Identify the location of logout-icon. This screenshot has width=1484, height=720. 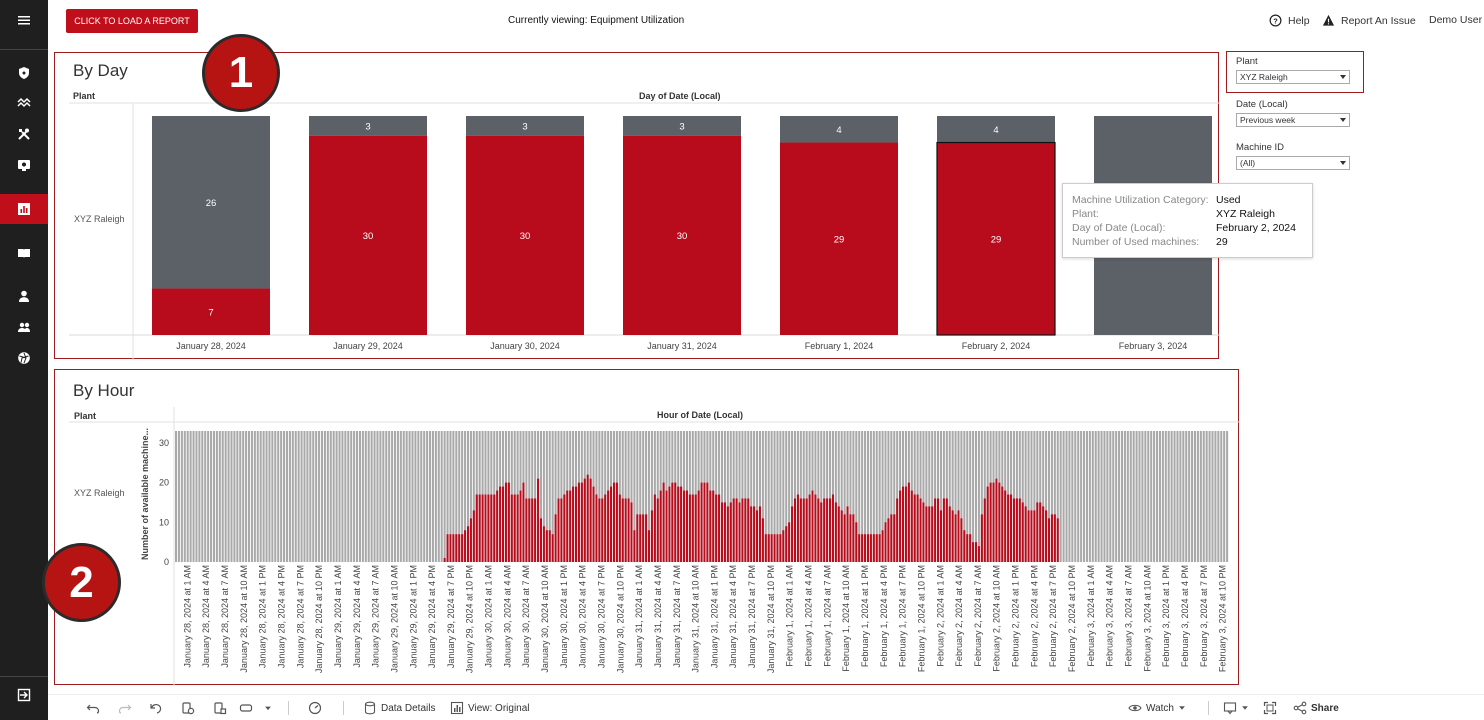
(24, 695).